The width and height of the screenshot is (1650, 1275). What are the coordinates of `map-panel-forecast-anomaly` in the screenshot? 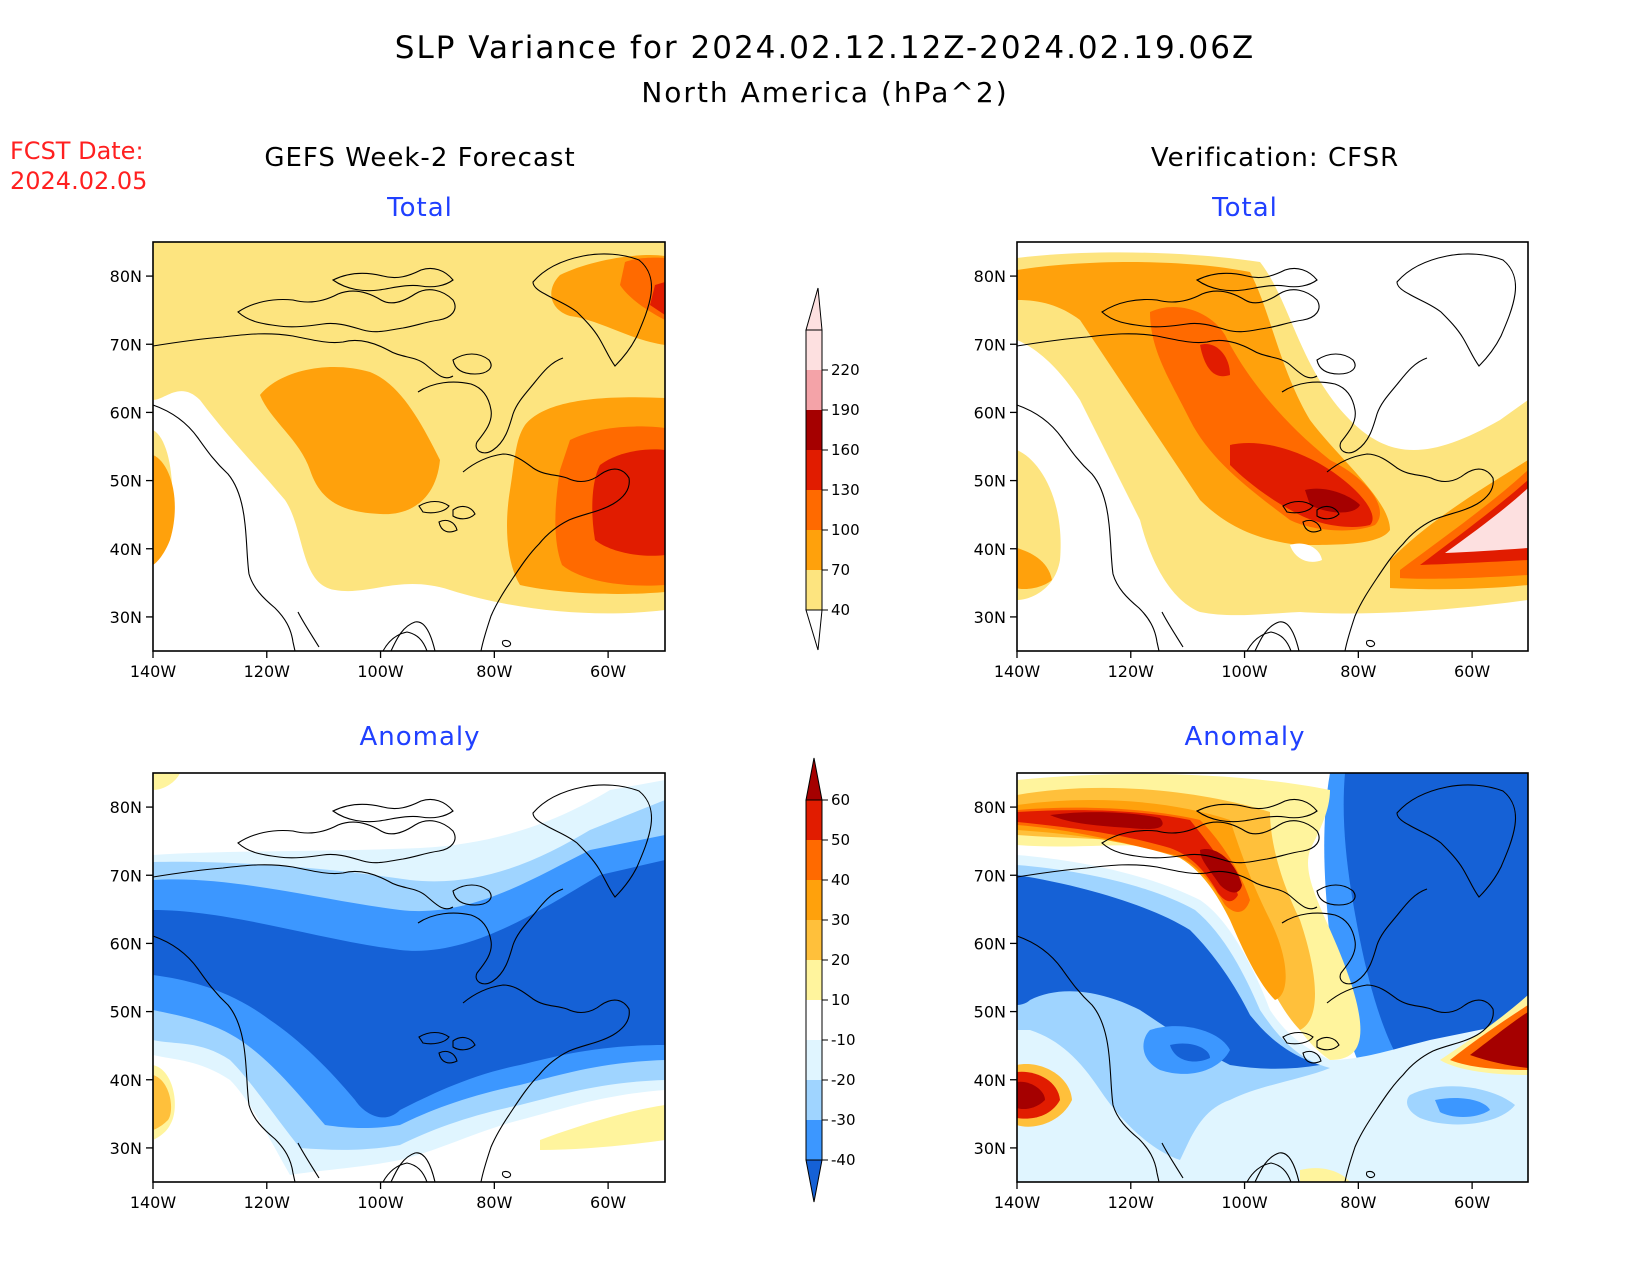 It's located at (409, 977).